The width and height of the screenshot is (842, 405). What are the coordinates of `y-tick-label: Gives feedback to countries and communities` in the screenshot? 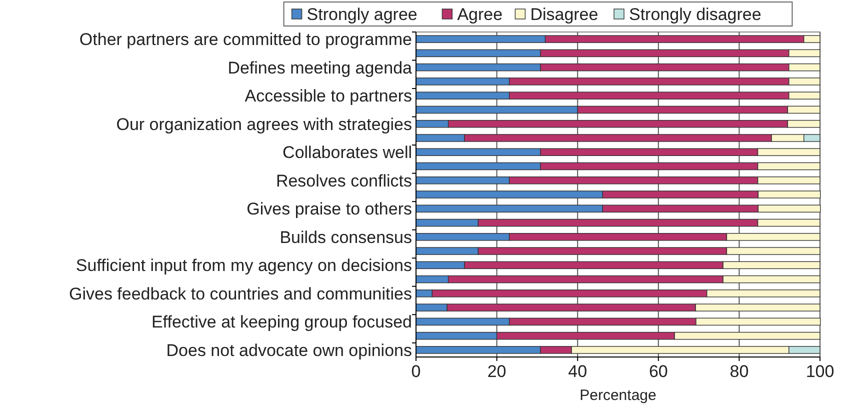 It's located at (240, 294).